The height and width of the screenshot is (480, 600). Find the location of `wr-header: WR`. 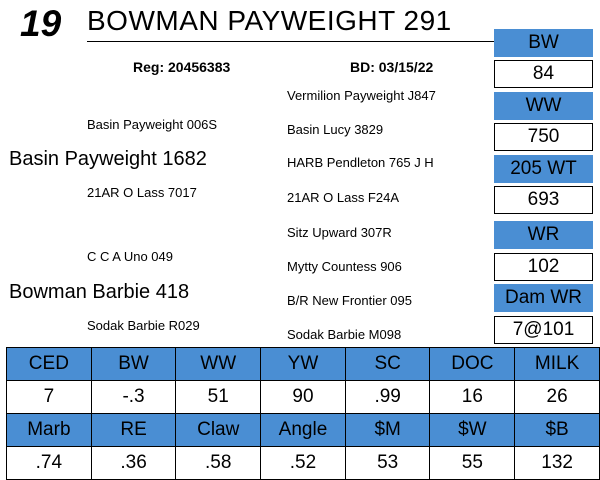

wr-header: WR is located at coordinates (543, 235).